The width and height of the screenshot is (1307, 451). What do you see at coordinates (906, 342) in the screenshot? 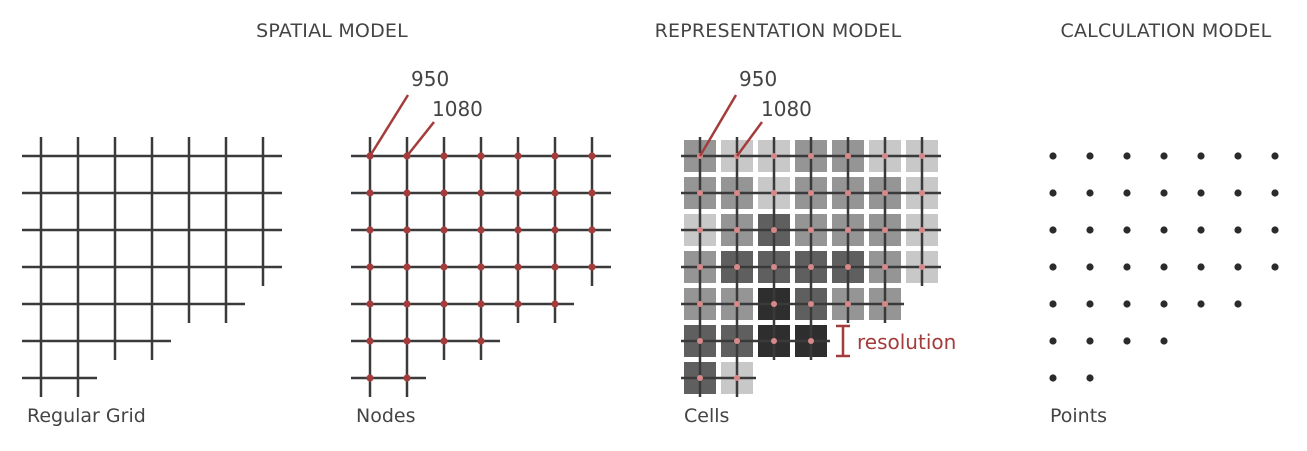
I see `resolution-label: resolution` at bounding box center [906, 342].